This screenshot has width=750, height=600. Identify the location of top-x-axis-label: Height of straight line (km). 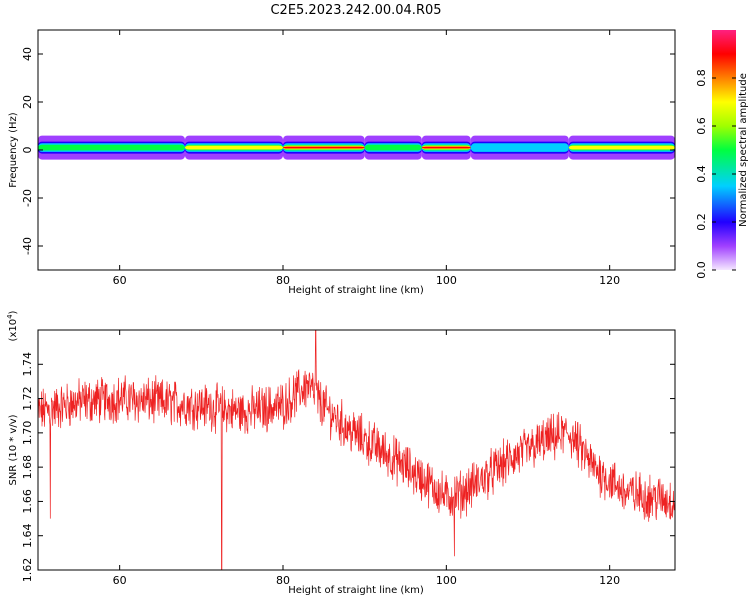
(356, 290).